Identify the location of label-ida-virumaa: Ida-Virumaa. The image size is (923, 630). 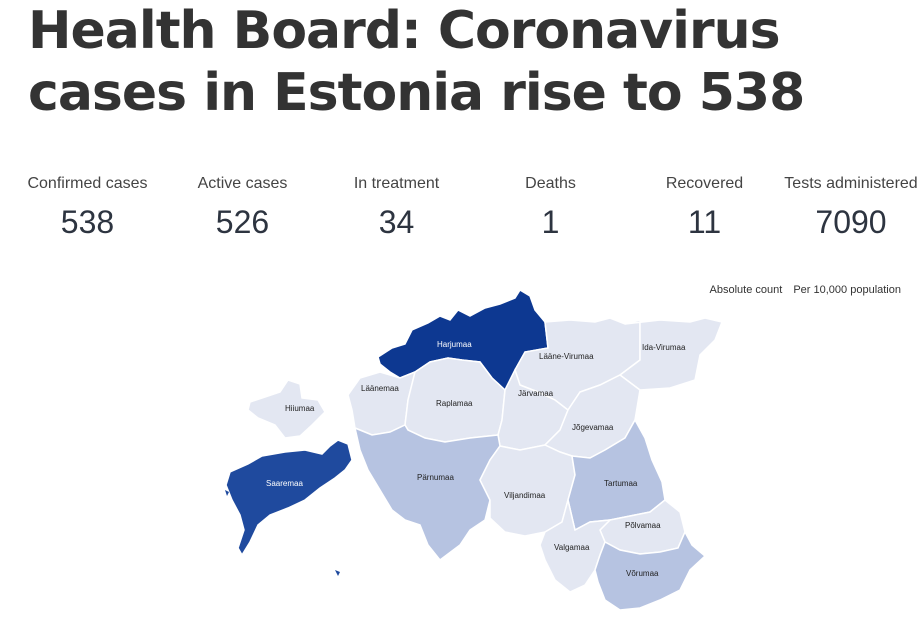
(664, 347).